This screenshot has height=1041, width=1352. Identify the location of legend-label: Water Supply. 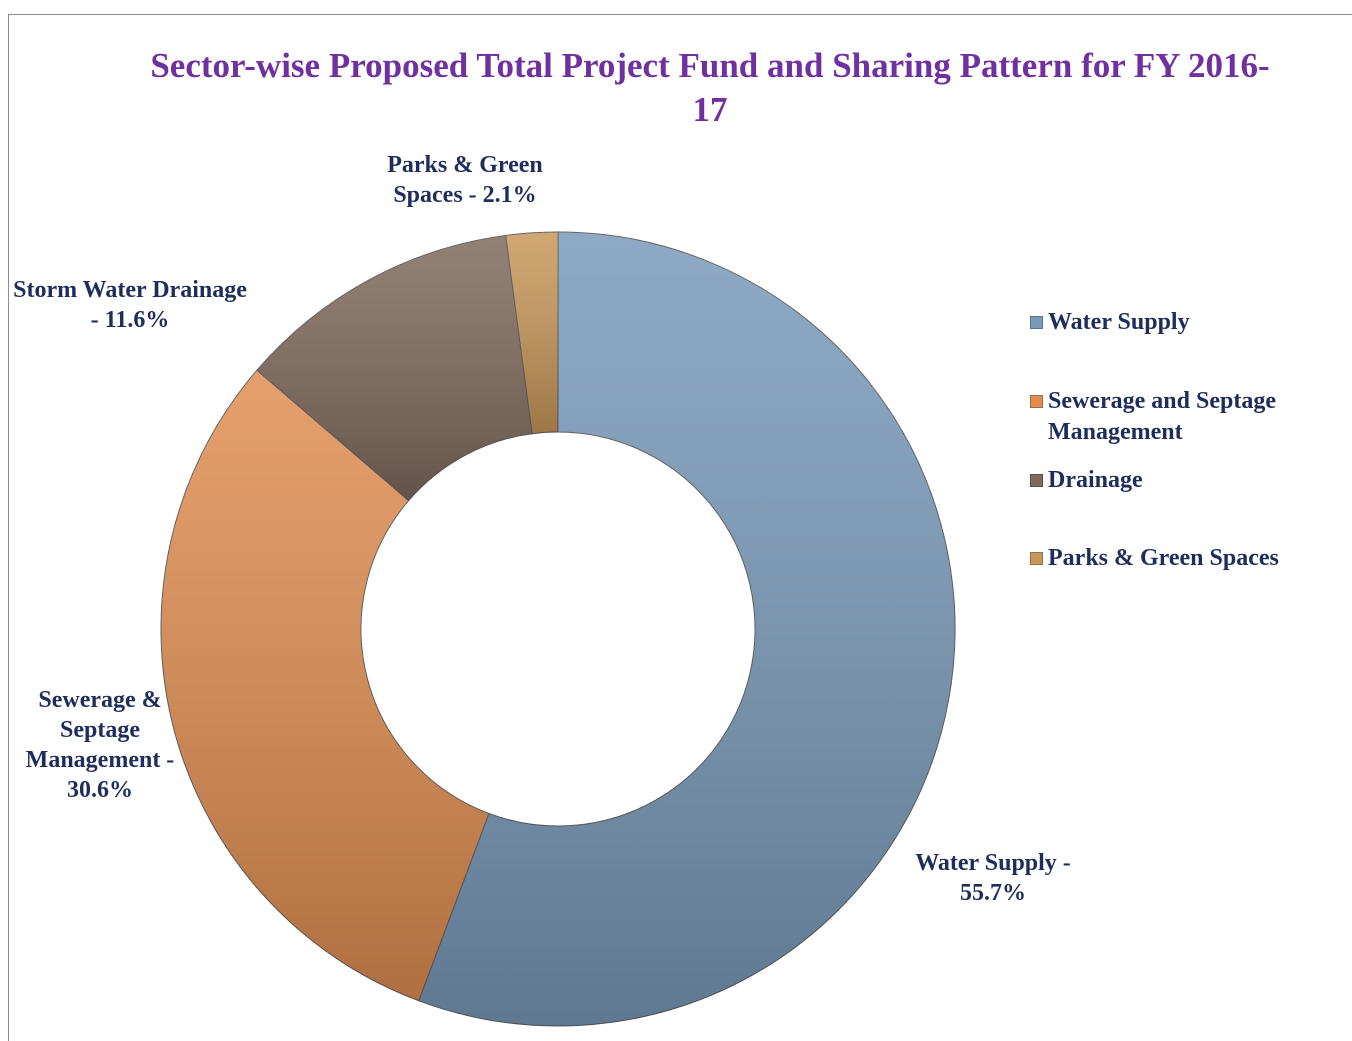
(1119, 322).